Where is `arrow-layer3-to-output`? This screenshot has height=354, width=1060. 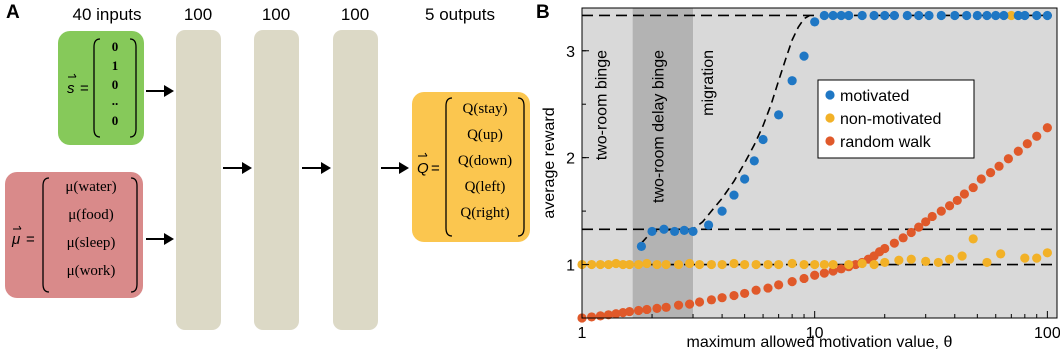 arrow-layer3-to-output is located at coordinates (395, 168).